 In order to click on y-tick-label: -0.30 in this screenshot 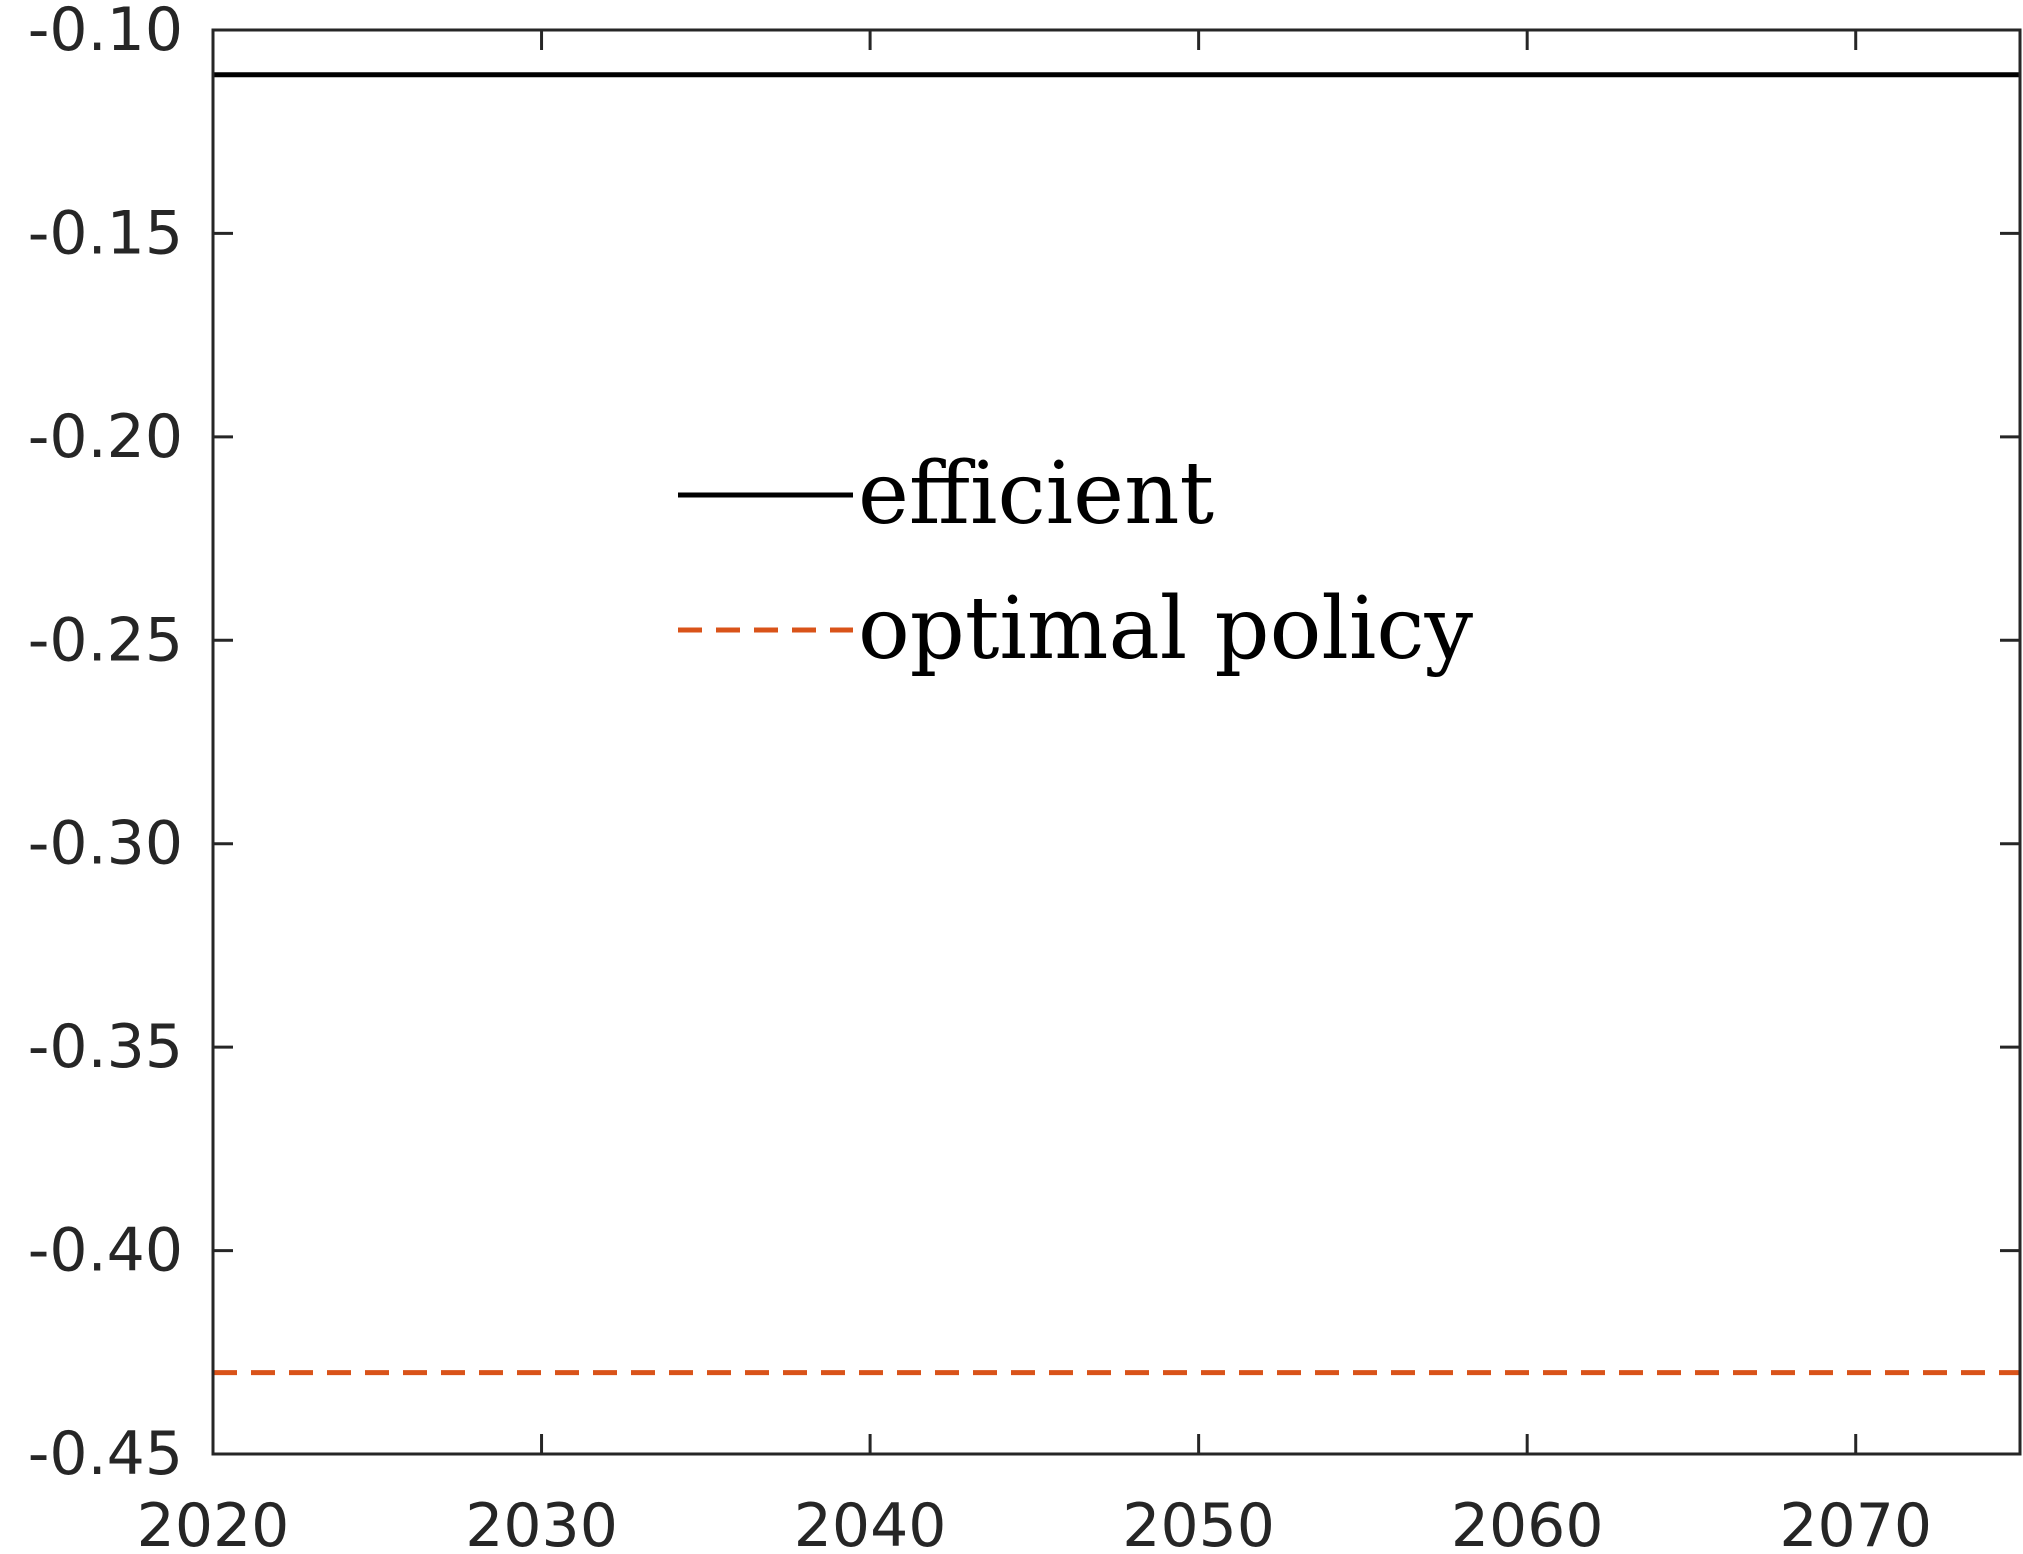, I will do `click(105, 844)`.